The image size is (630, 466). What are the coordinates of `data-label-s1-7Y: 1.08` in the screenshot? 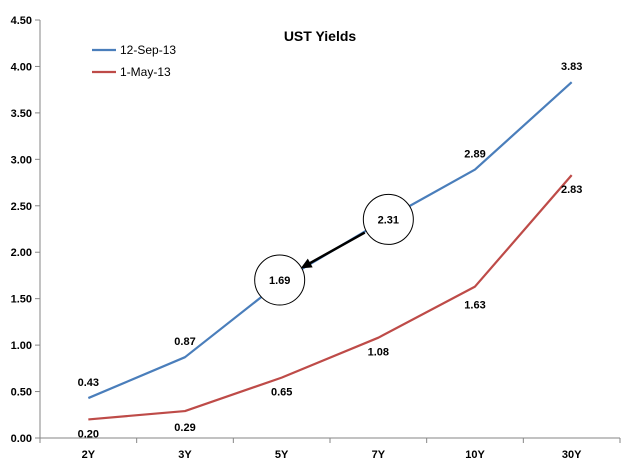 It's located at (378, 353).